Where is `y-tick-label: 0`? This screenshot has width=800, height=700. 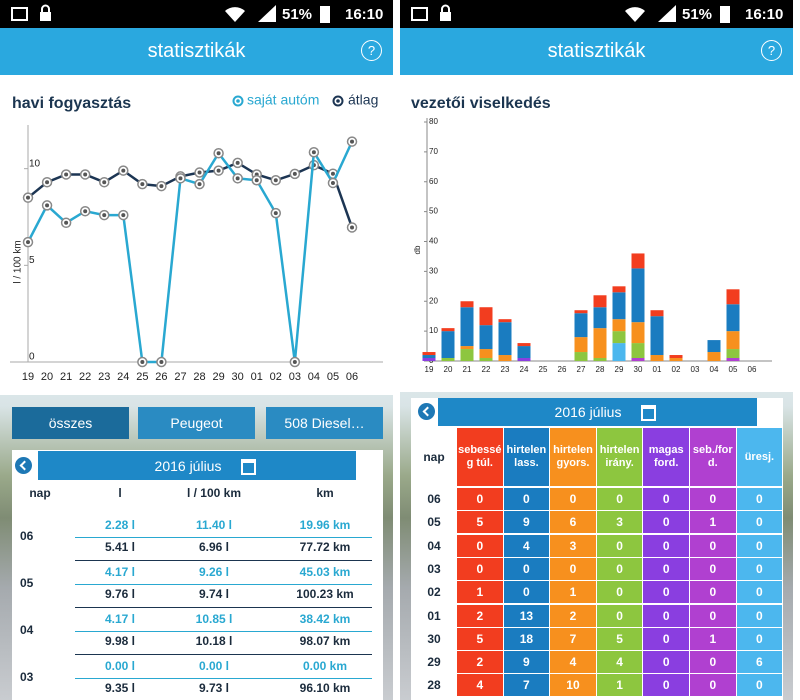 y-tick-label: 0 is located at coordinates (32, 357).